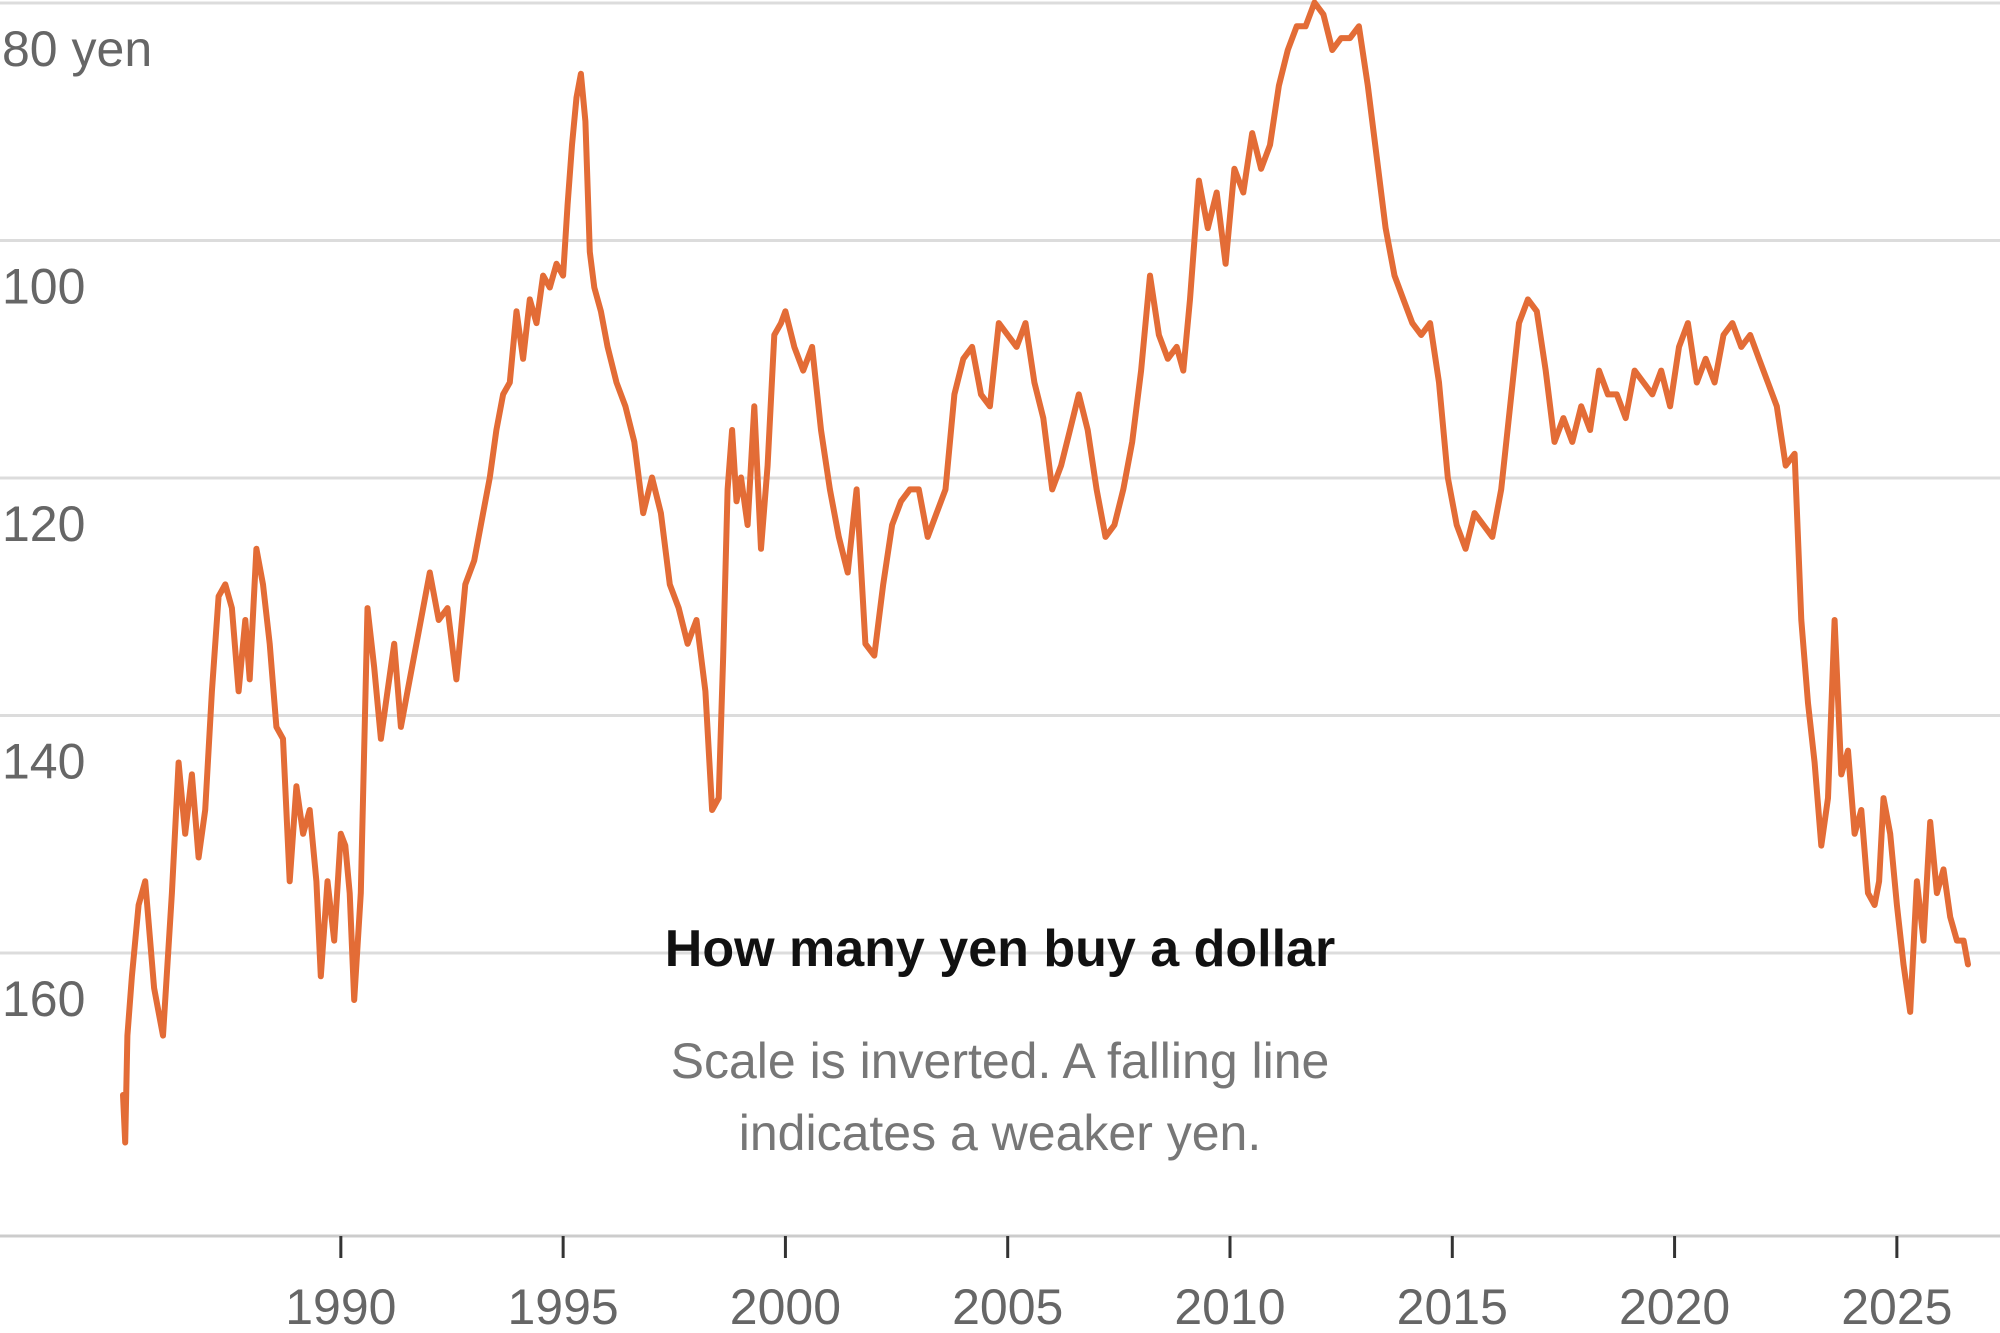 This screenshot has height=1333, width=2000. Describe the element at coordinates (43, 524) in the screenshot. I see `y-tick-label-120: 120` at that location.